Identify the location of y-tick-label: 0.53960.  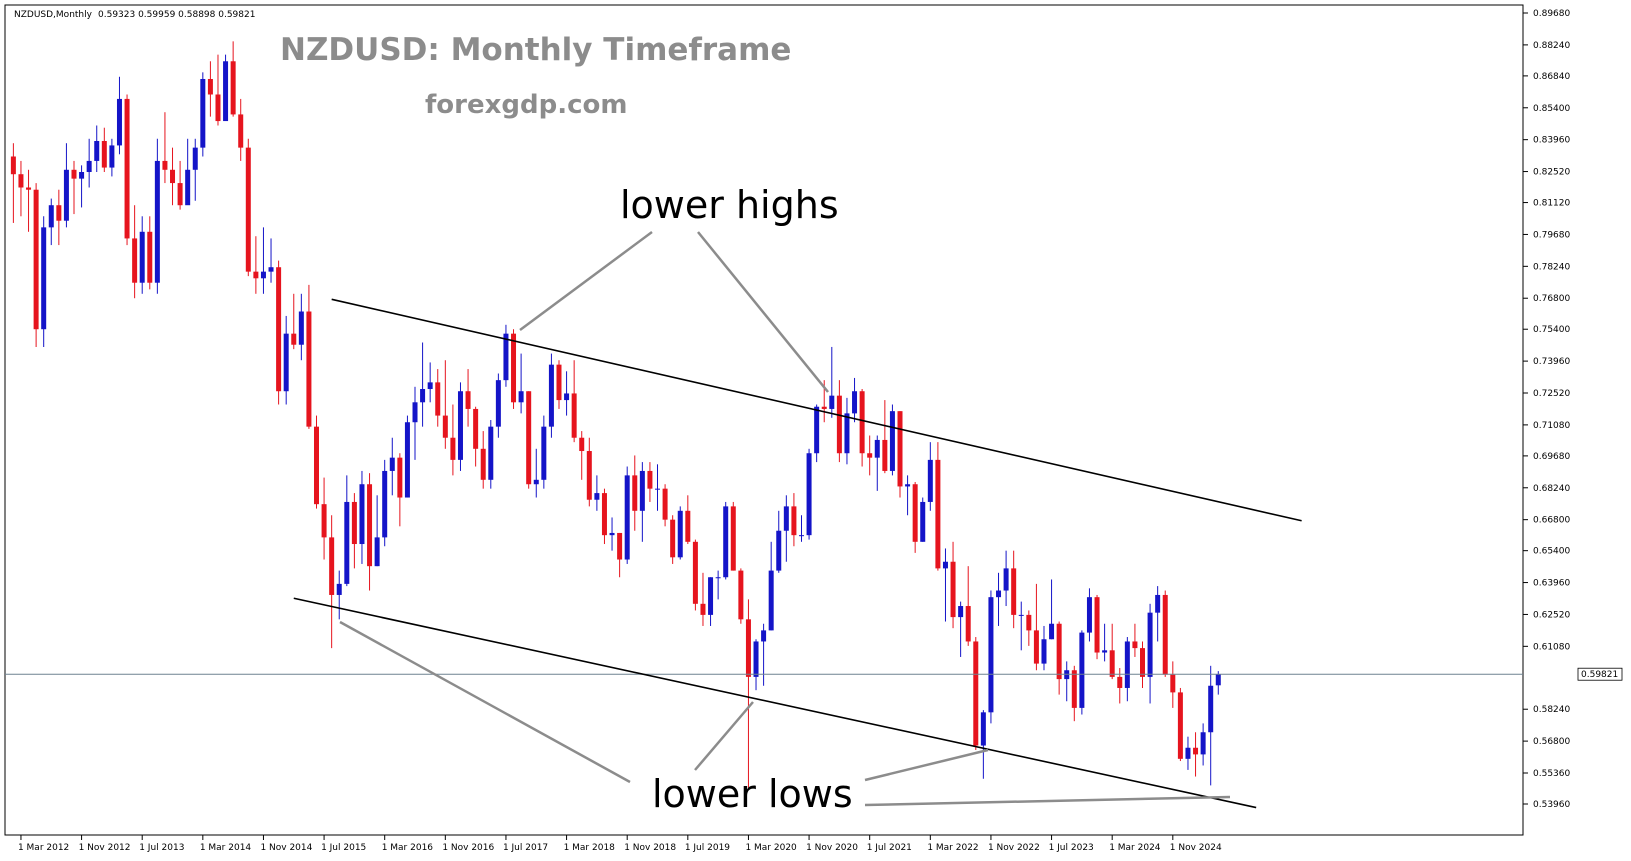
(1551, 805).